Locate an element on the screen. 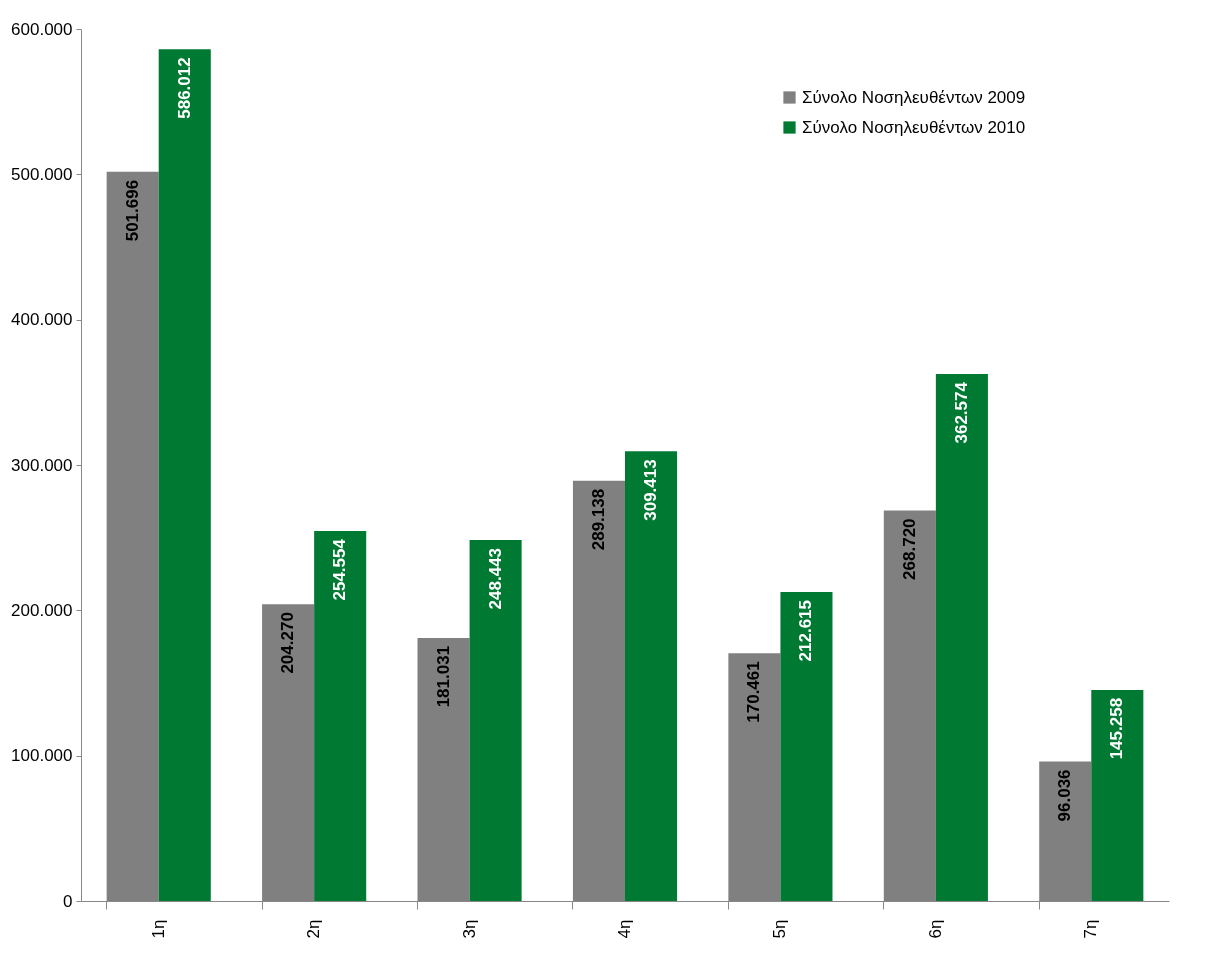 This screenshot has width=1215, height=953. data-label: 248.443 is located at coordinates (495, 578).